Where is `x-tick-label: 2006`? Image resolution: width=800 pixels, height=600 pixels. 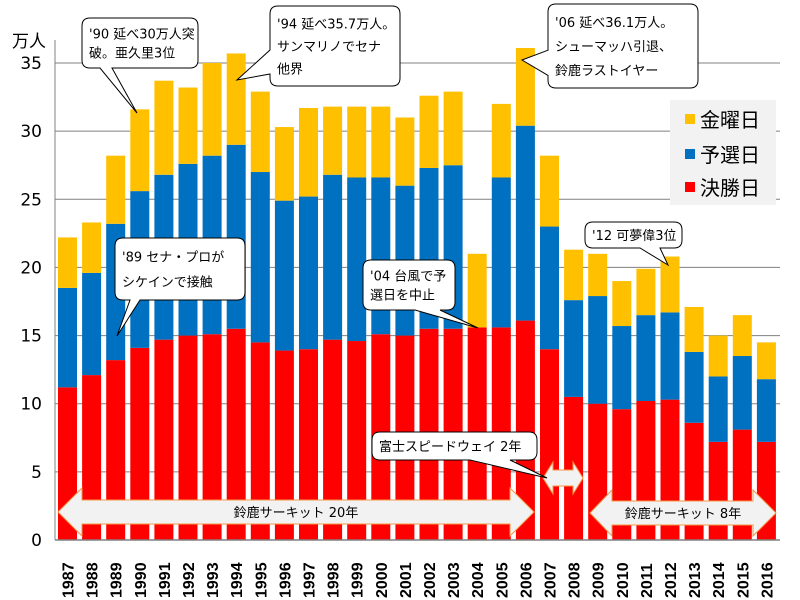 x-tick-label: 2006 is located at coordinates (526, 580).